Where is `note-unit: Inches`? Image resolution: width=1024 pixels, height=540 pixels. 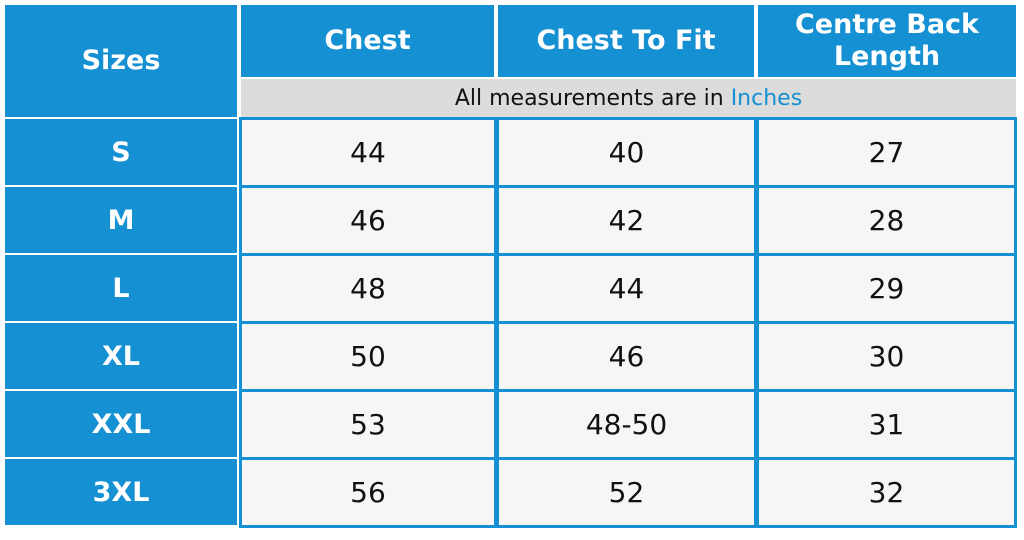 note-unit: Inches is located at coordinates (766, 98).